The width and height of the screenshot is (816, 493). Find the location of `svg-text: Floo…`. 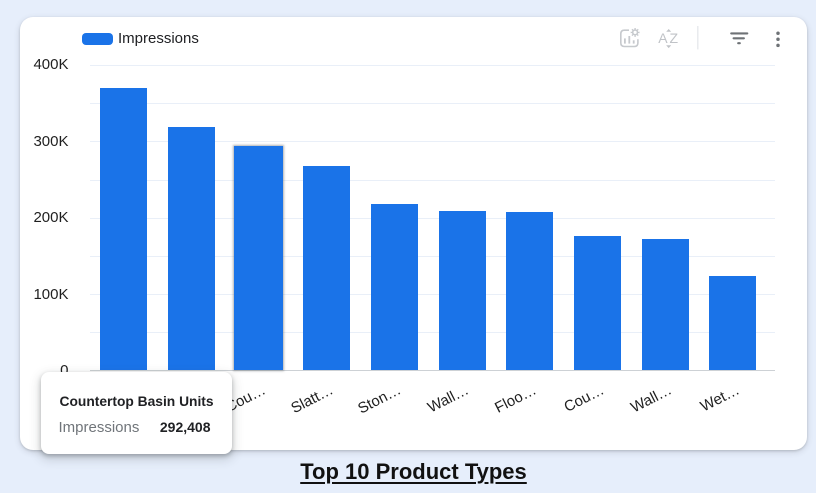

svg-text: Floo… is located at coordinates (515, 398).